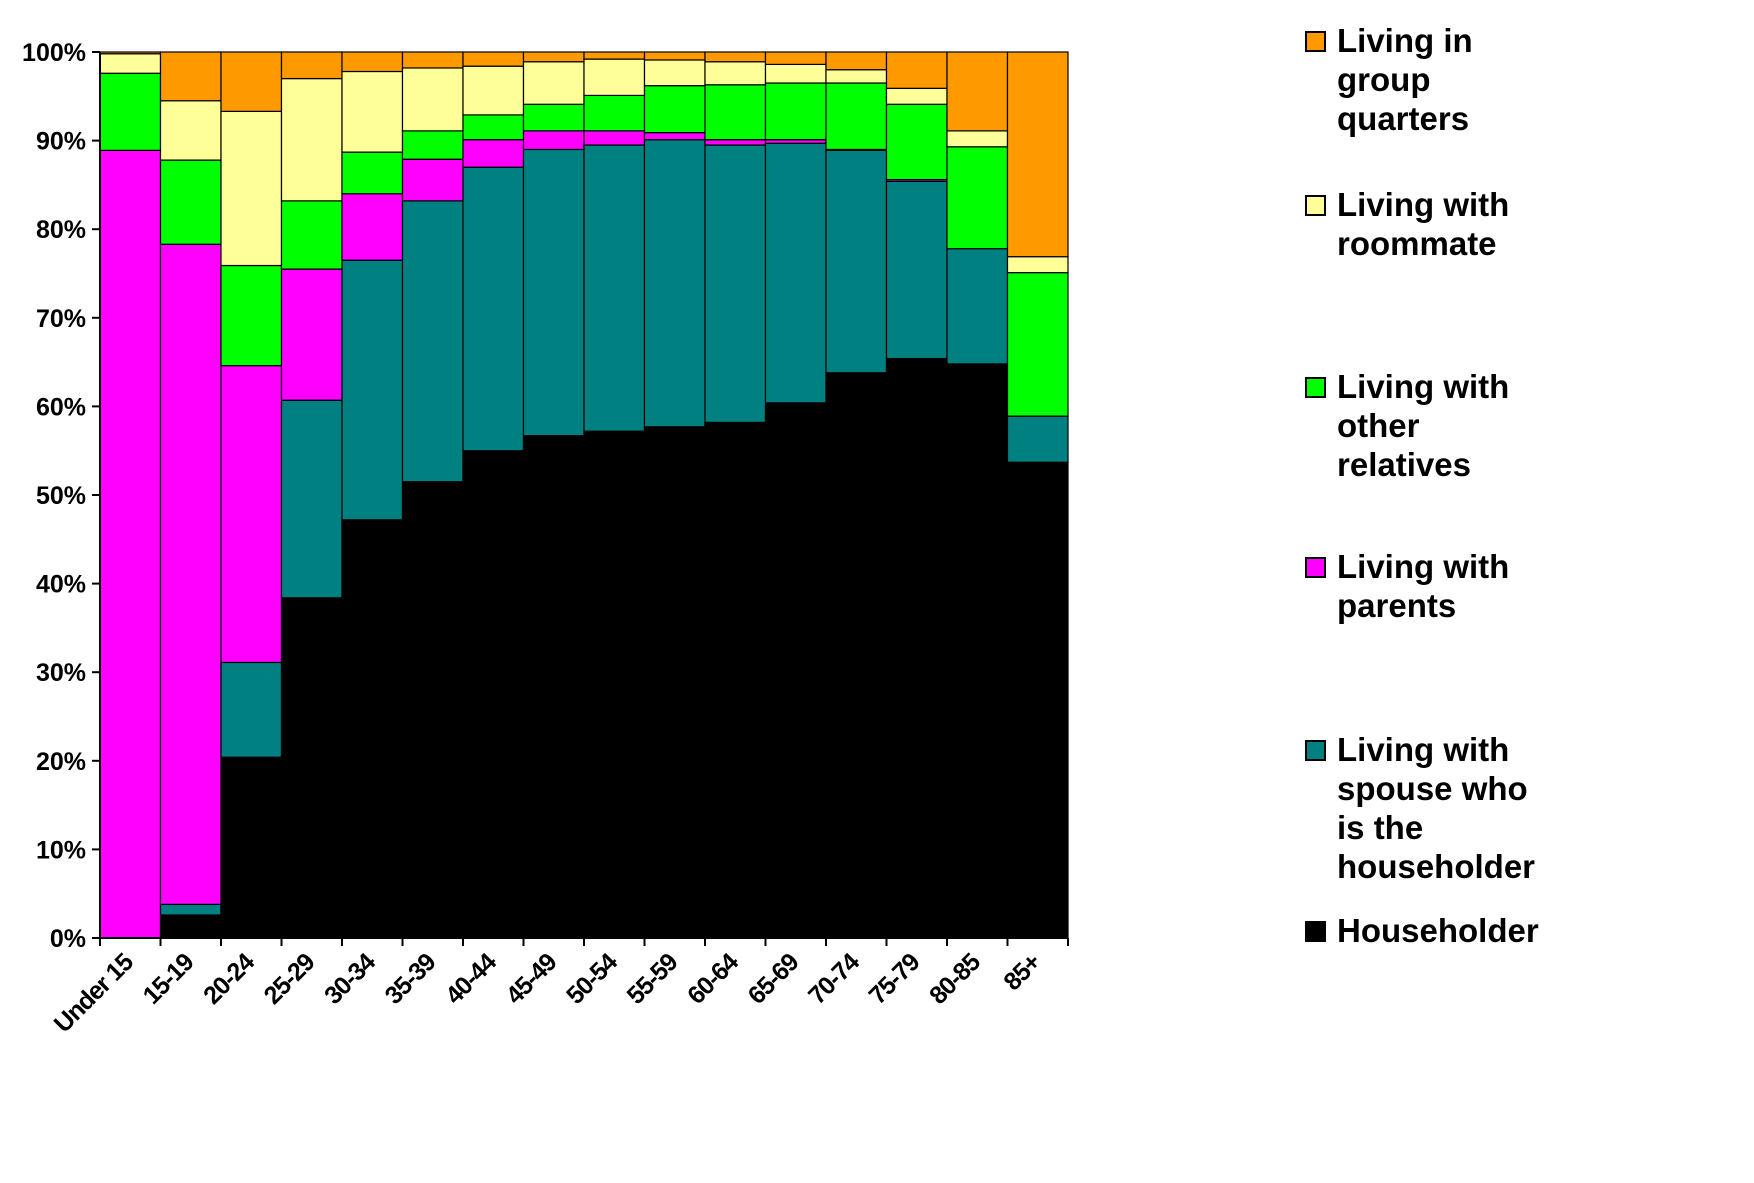  Describe the element at coordinates (61, 319) in the screenshot. I see `y-tick-label: 70%` at that location.